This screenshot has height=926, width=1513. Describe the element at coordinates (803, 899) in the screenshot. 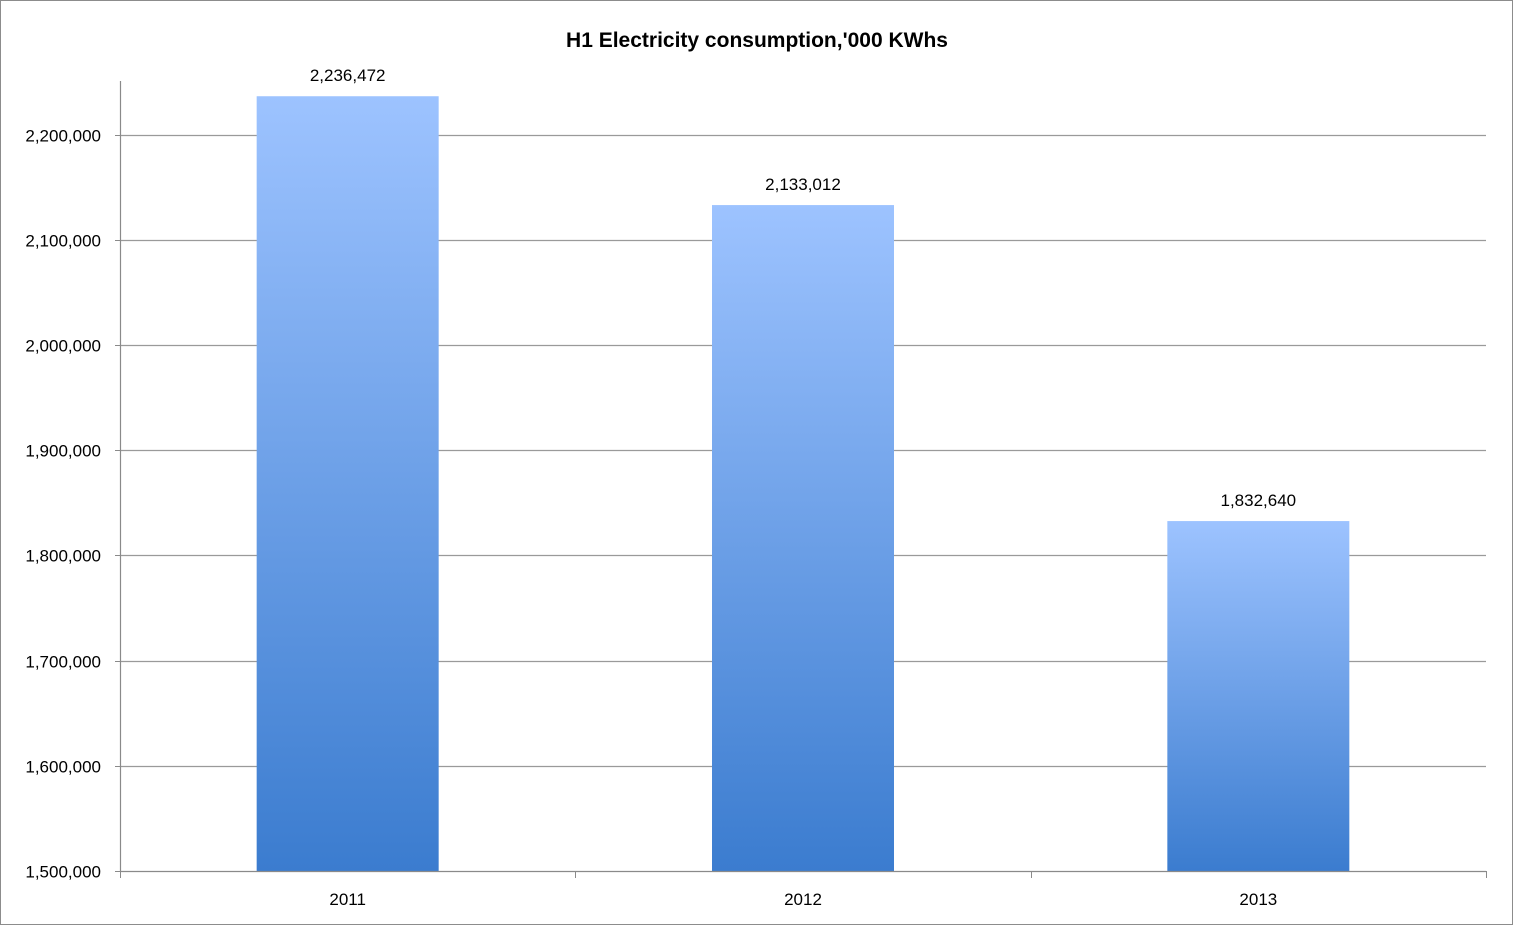

I see `x-tick-label: 2012` at that location.